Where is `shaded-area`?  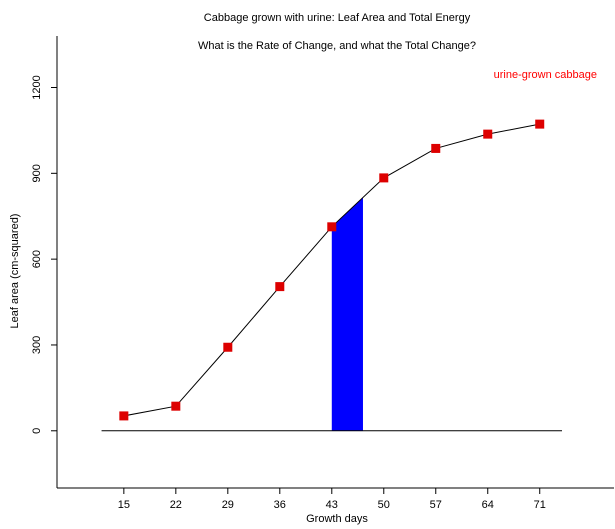 shaded-area is located at coordinates (347, 314).